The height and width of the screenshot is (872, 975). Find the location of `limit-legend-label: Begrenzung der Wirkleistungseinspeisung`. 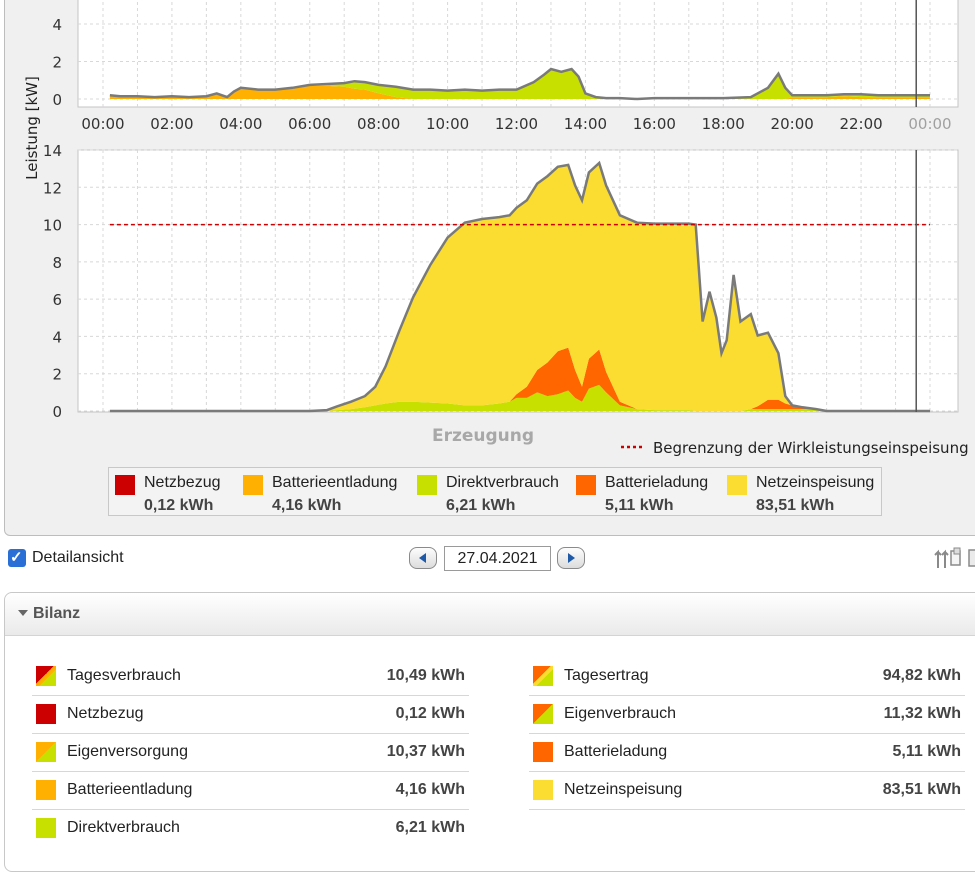

limit-legend-label: Begrenzung der Wirkleistungseinspeisung is located at coordinates (811, 448).